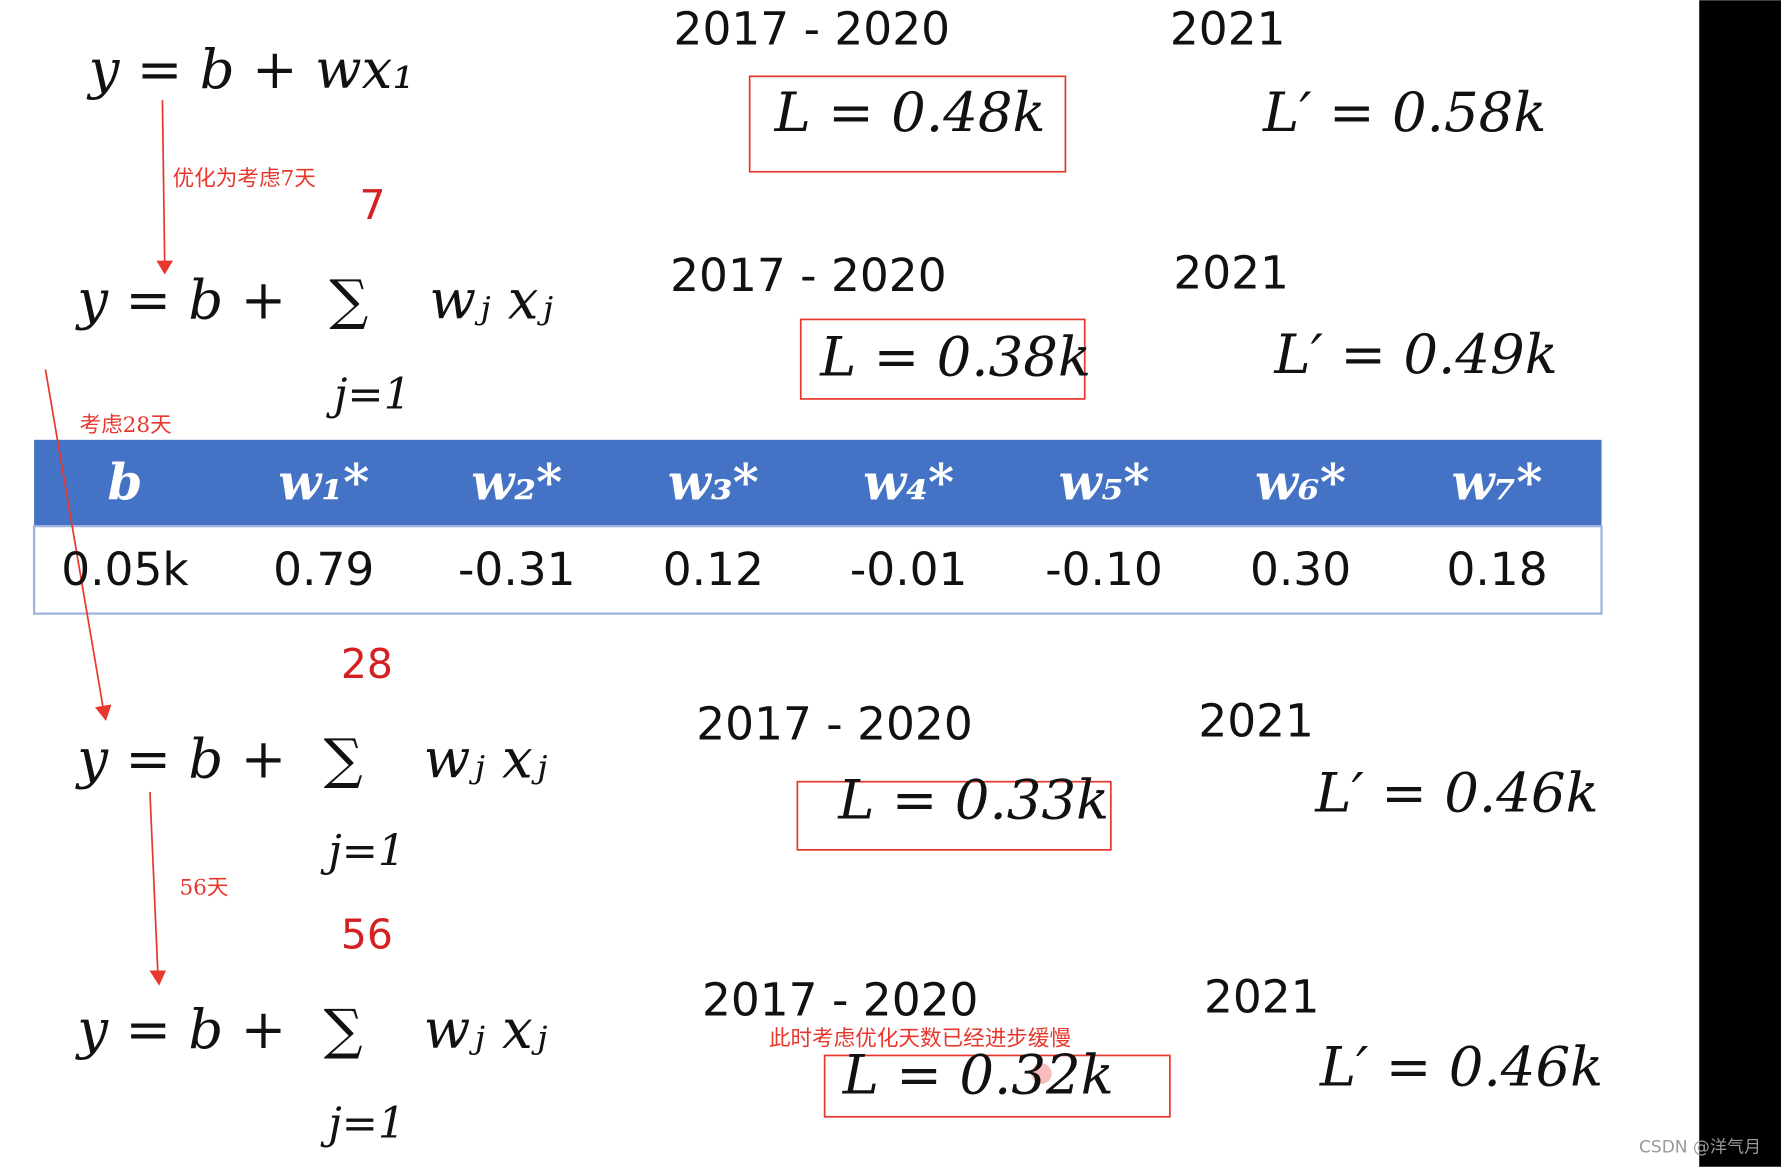  I want to click on train-loss: L = 0.38k, so click(955, 356).